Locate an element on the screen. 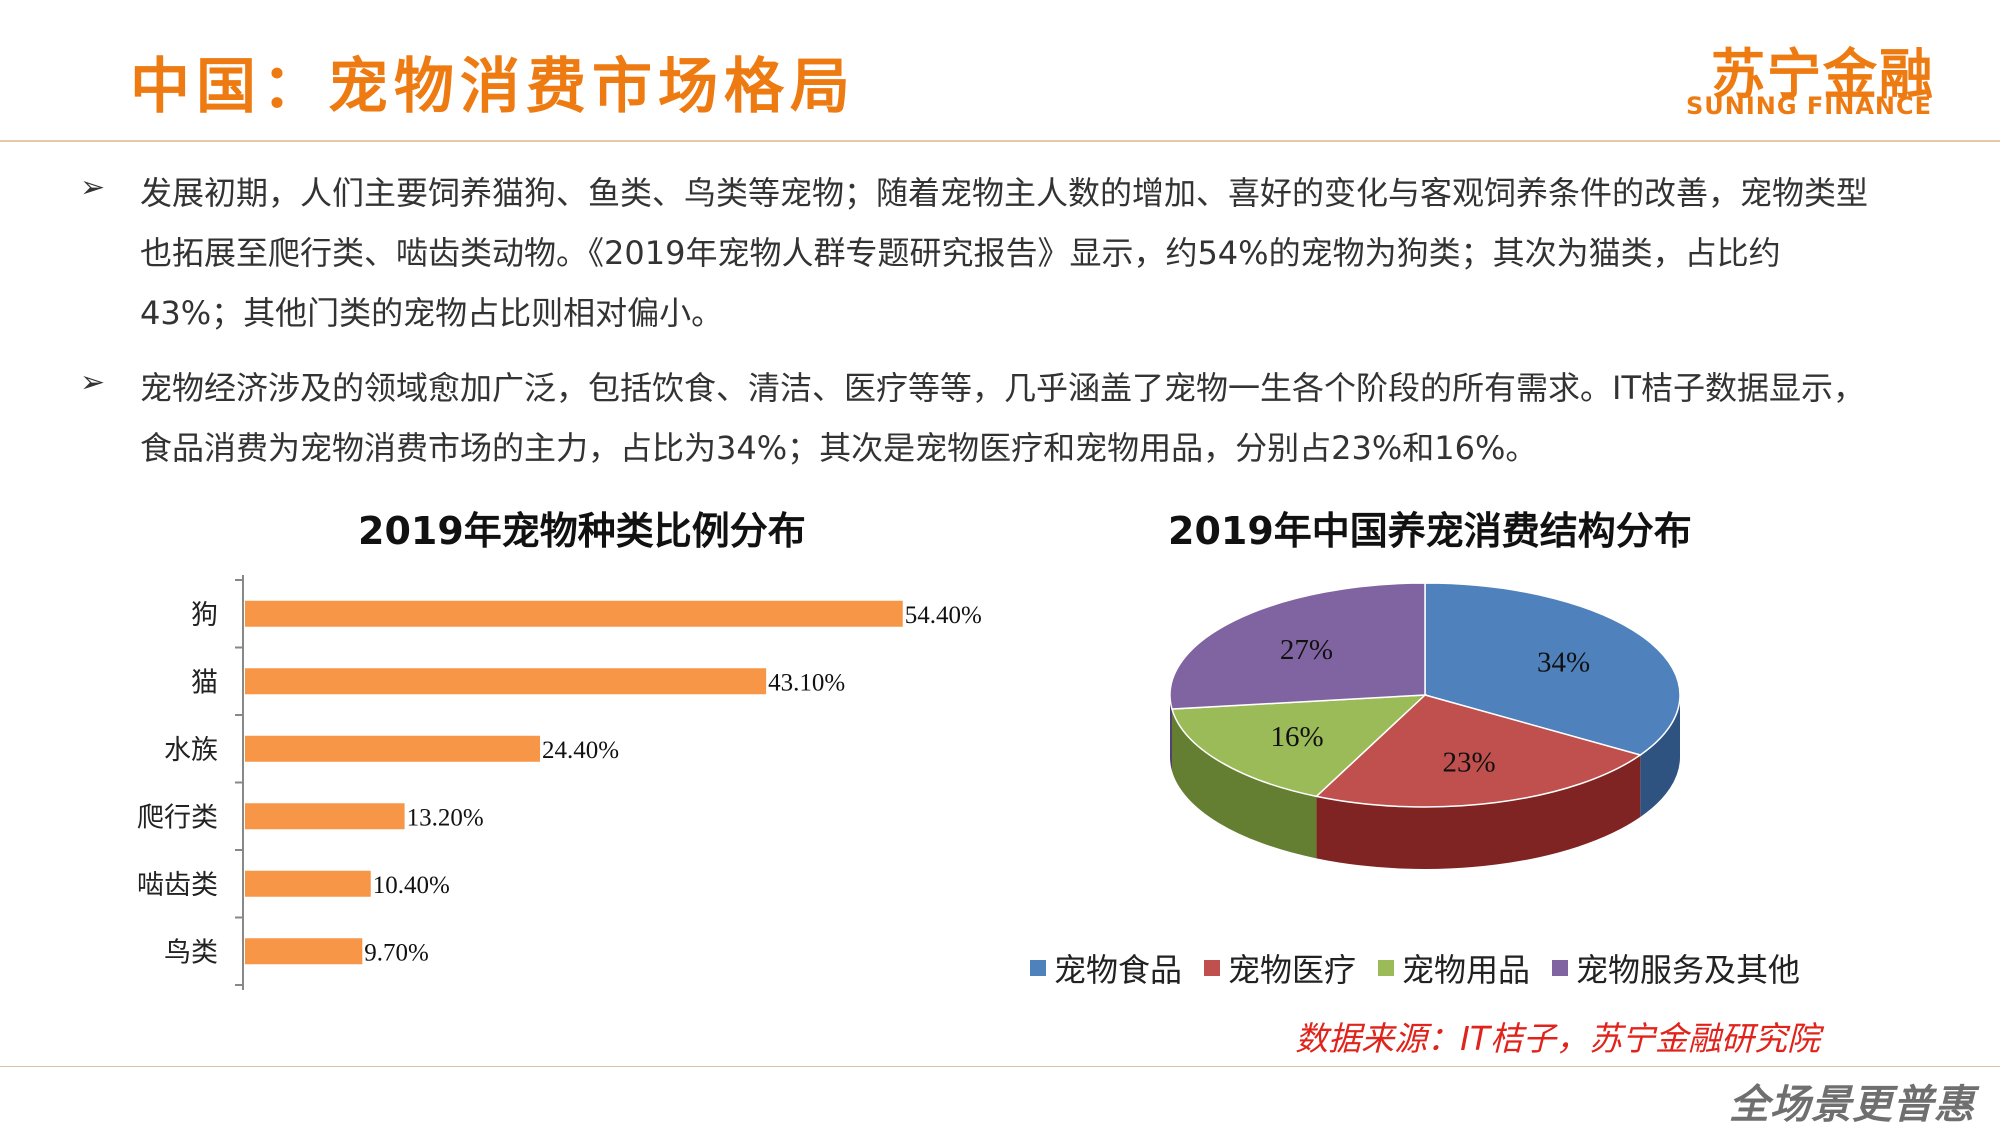  legend-label: 宠物服务及其他 is located at coordinates (1688, 970).